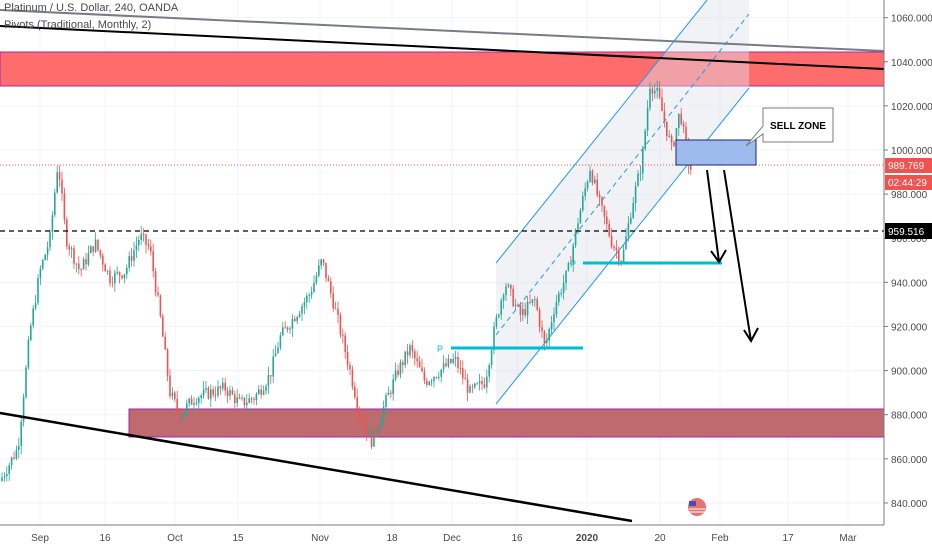 The height and width of the screenshot is (550, 932). I want to click on sell-zone-box, so click(716, 152).